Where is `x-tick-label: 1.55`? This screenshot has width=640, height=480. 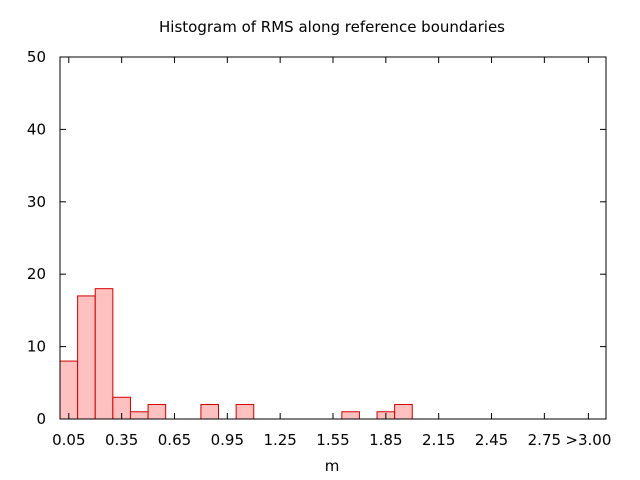 x-tick-label: 1.55 is located at coordinates (332, 440).